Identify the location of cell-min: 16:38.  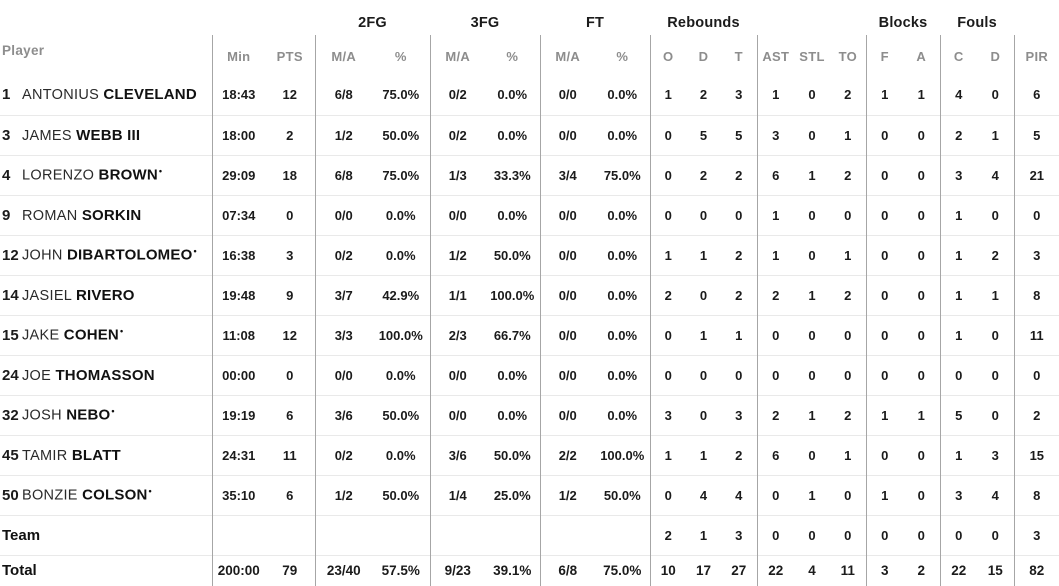
(239, 255).